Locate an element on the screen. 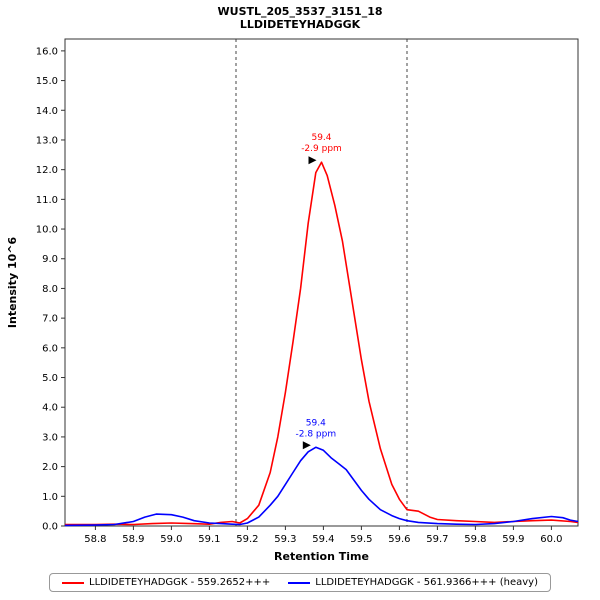  svg-text: 0.0 is located at coordinates (50, 527).